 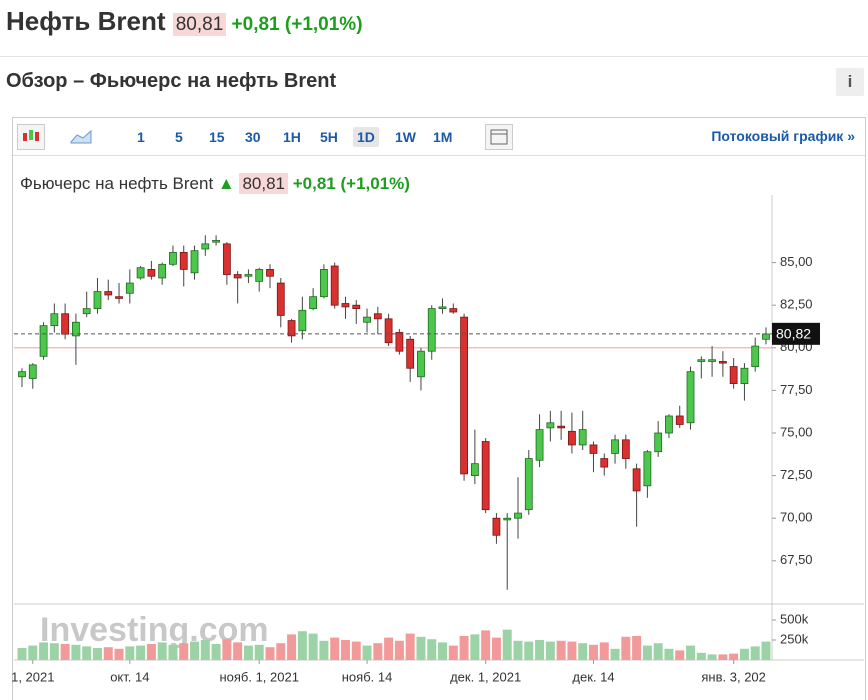 I want to click on interval-button: 30, so click(x=253, y=137).